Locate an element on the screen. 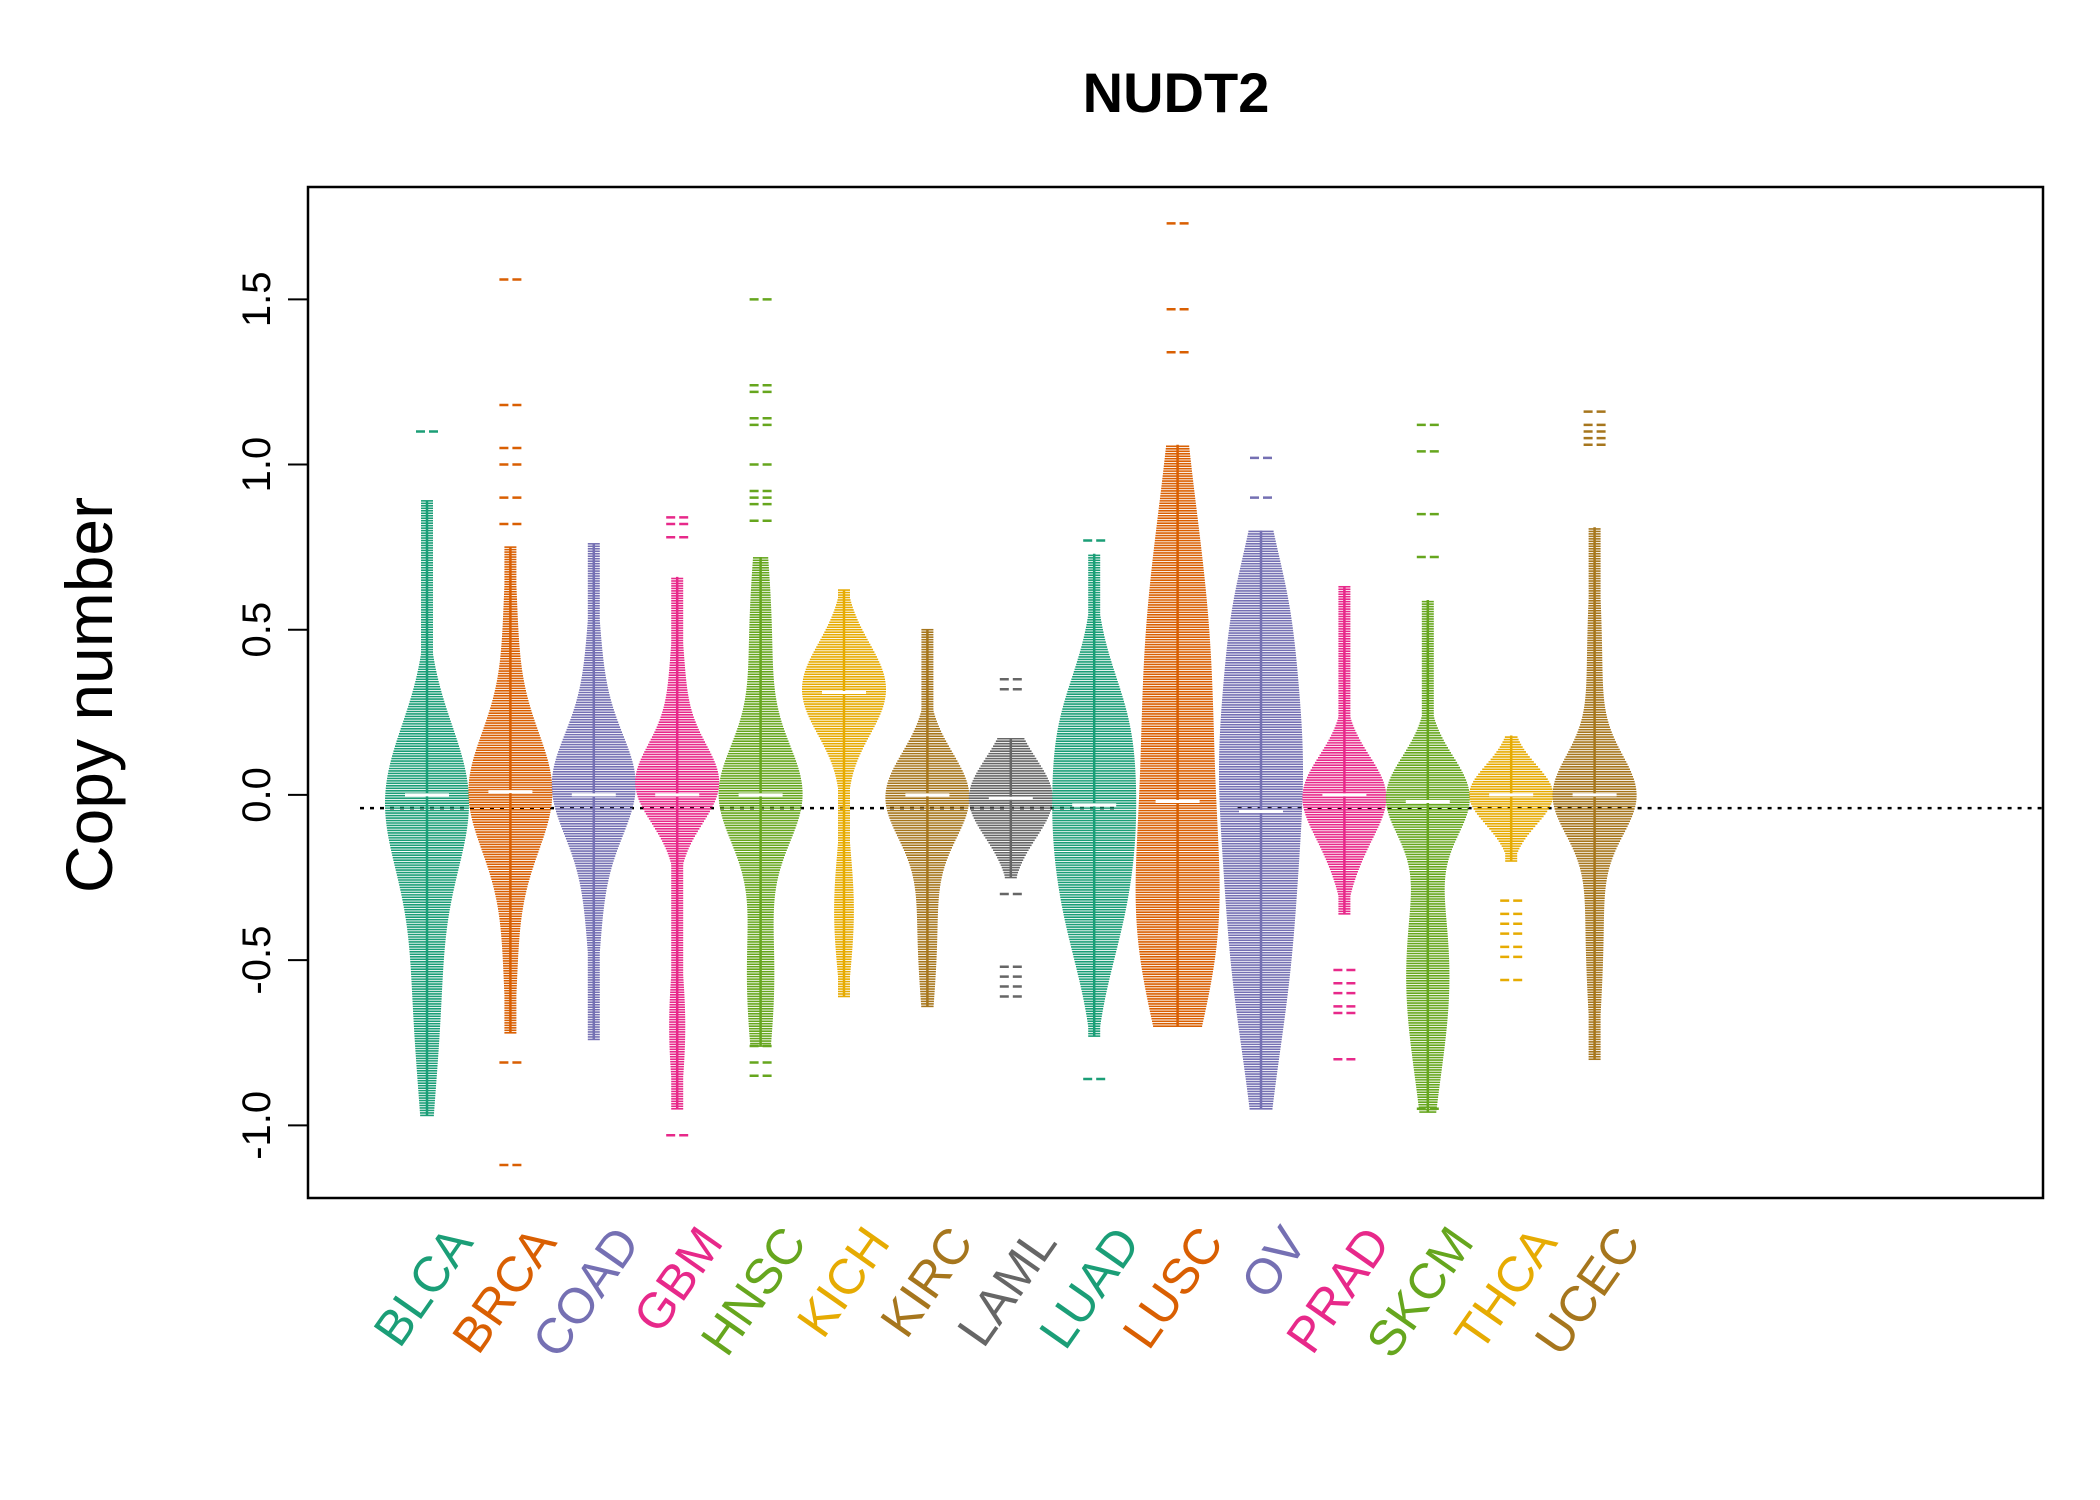  bean-luad is located at coordinates (1094, 810).